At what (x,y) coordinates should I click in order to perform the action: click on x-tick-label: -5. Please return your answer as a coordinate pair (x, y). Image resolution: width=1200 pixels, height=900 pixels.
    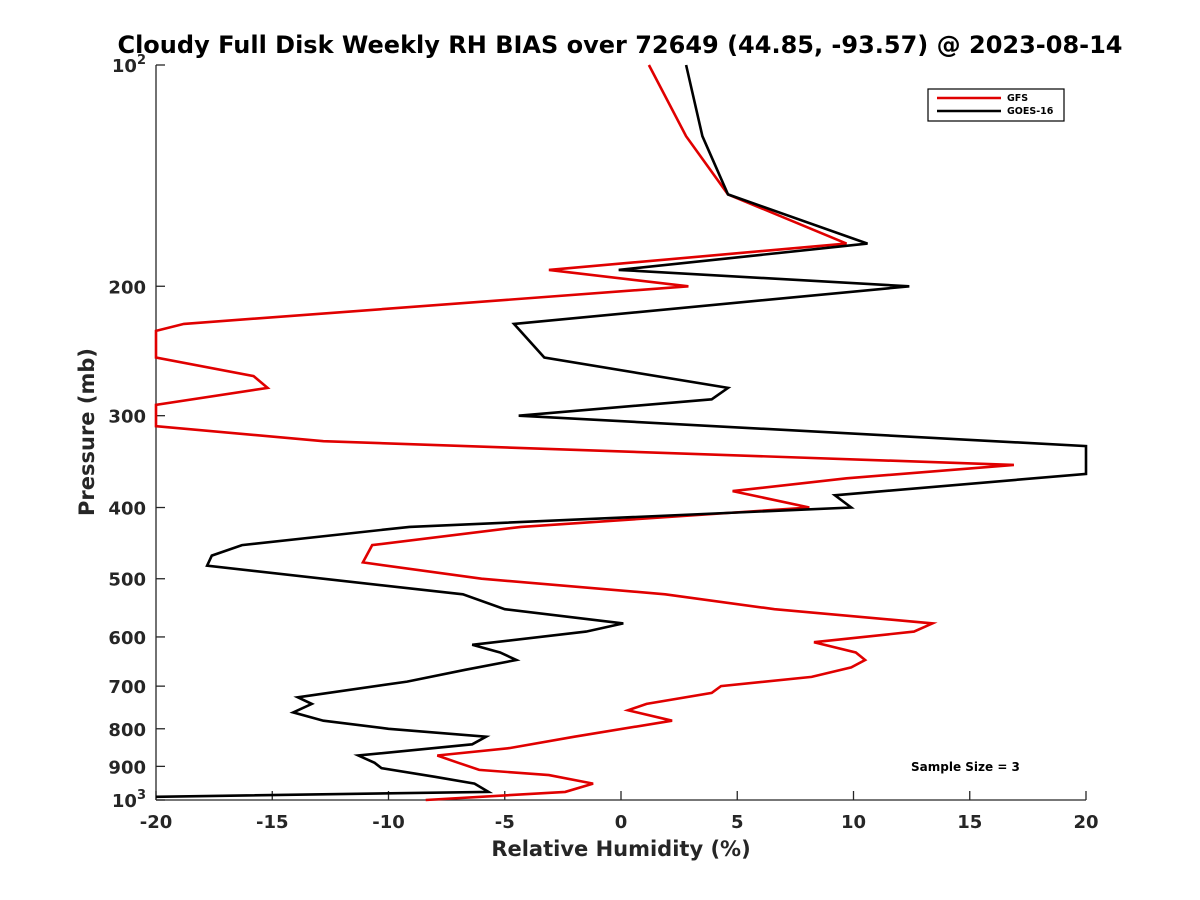
    Looking at the image, I should click on (505, 822).